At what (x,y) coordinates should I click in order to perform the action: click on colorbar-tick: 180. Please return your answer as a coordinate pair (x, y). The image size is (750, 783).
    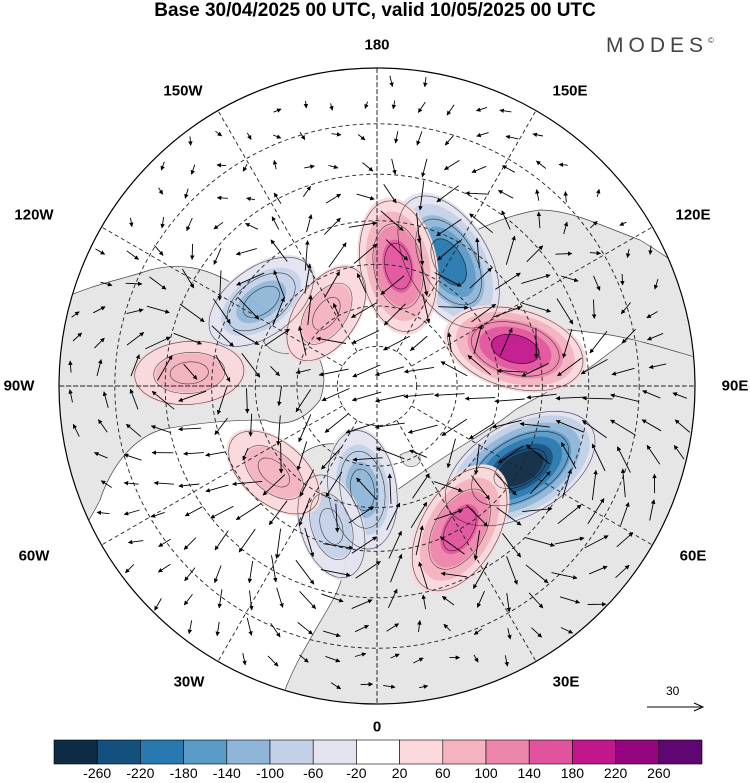
    Looking at the image, I should click on (572, 773).